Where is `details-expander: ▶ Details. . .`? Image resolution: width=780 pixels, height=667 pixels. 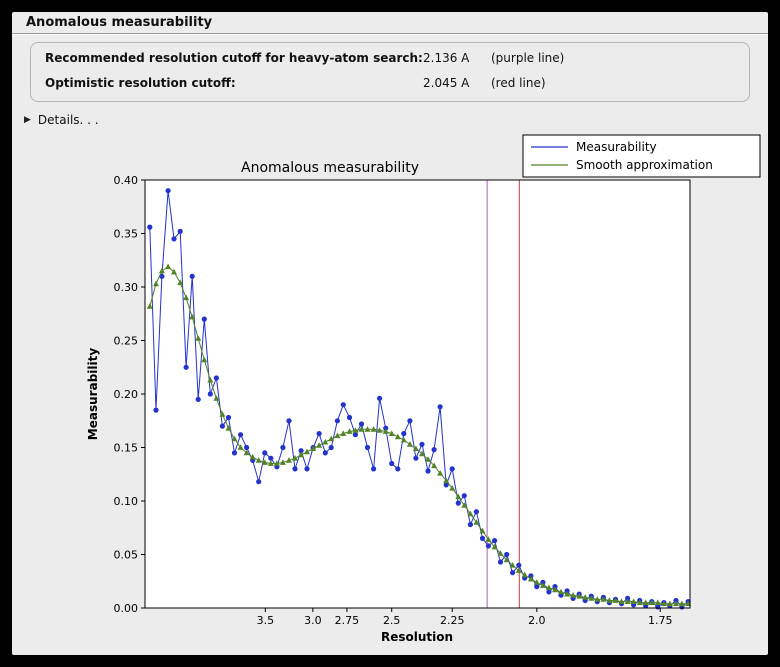 details-expander: ▶ Details. . . is located at coordinates (61, 120).